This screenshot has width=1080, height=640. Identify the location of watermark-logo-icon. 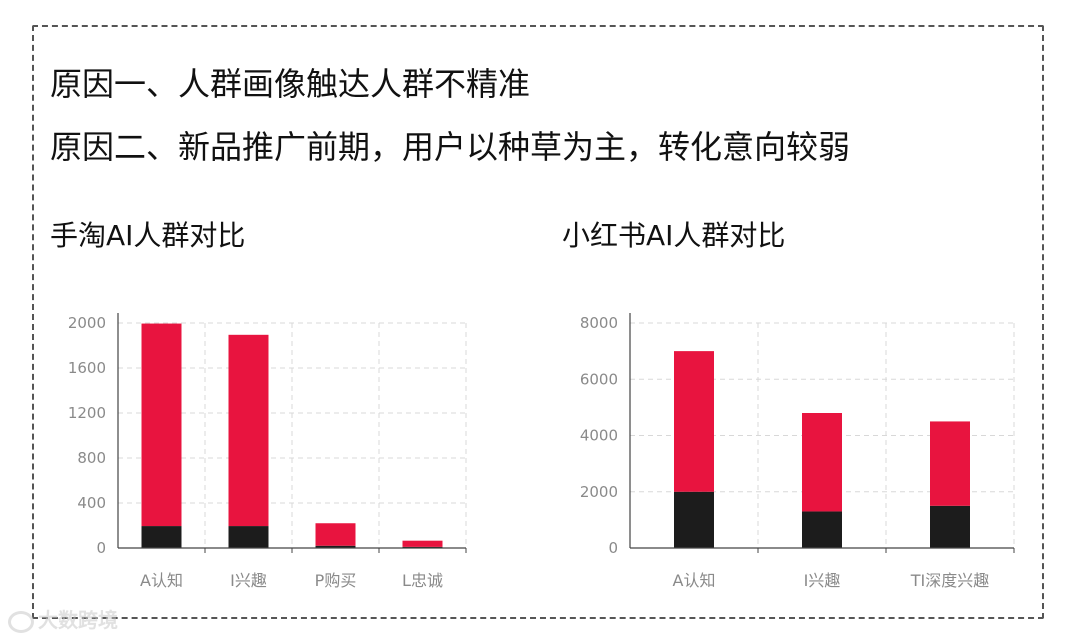
(21, 621).